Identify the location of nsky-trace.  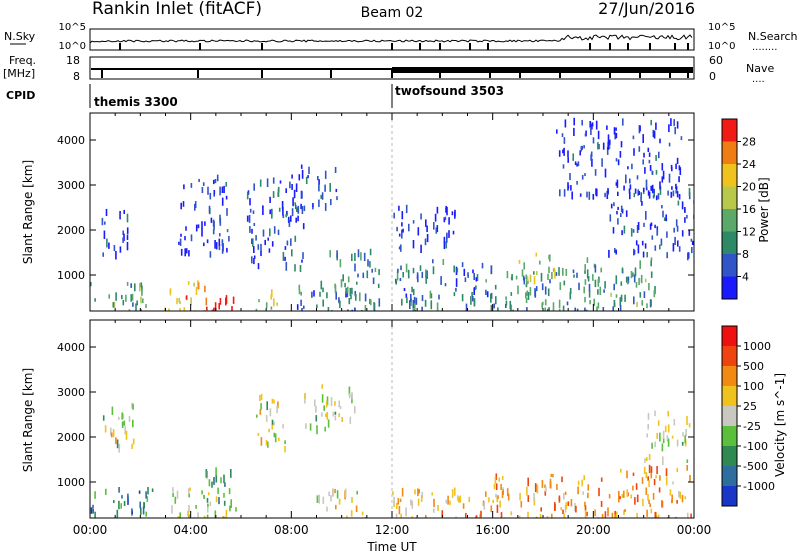
(391, 42).